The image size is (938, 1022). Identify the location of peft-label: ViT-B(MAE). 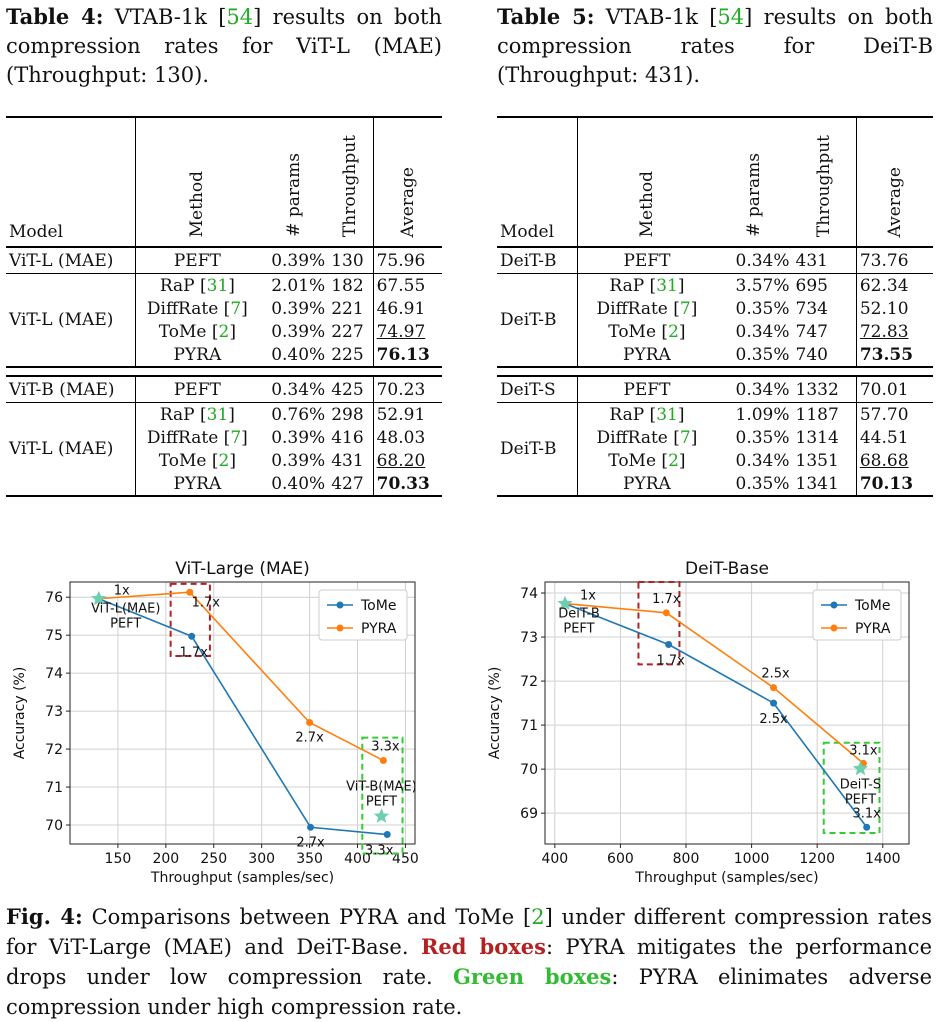
(381, 786).